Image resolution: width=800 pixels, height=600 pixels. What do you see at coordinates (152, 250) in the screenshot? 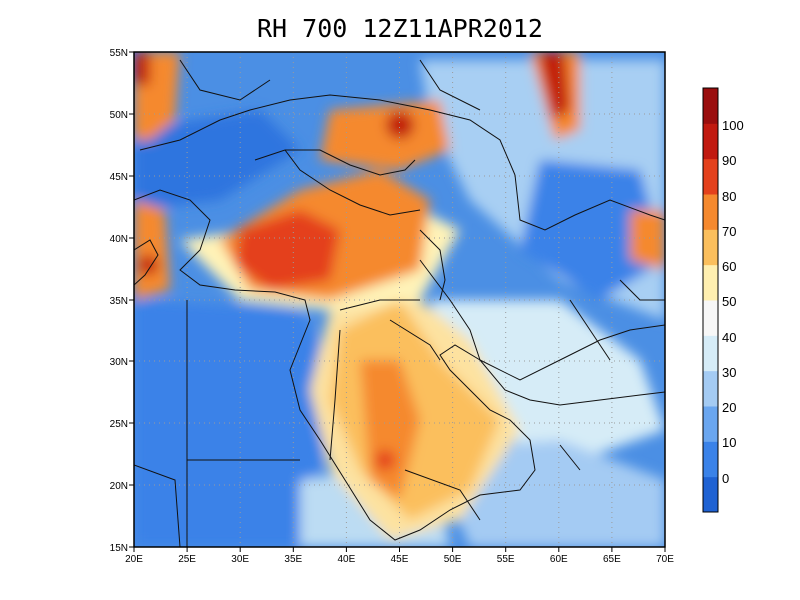
I see `rh-high-italy` at bounding box center [152, 250].